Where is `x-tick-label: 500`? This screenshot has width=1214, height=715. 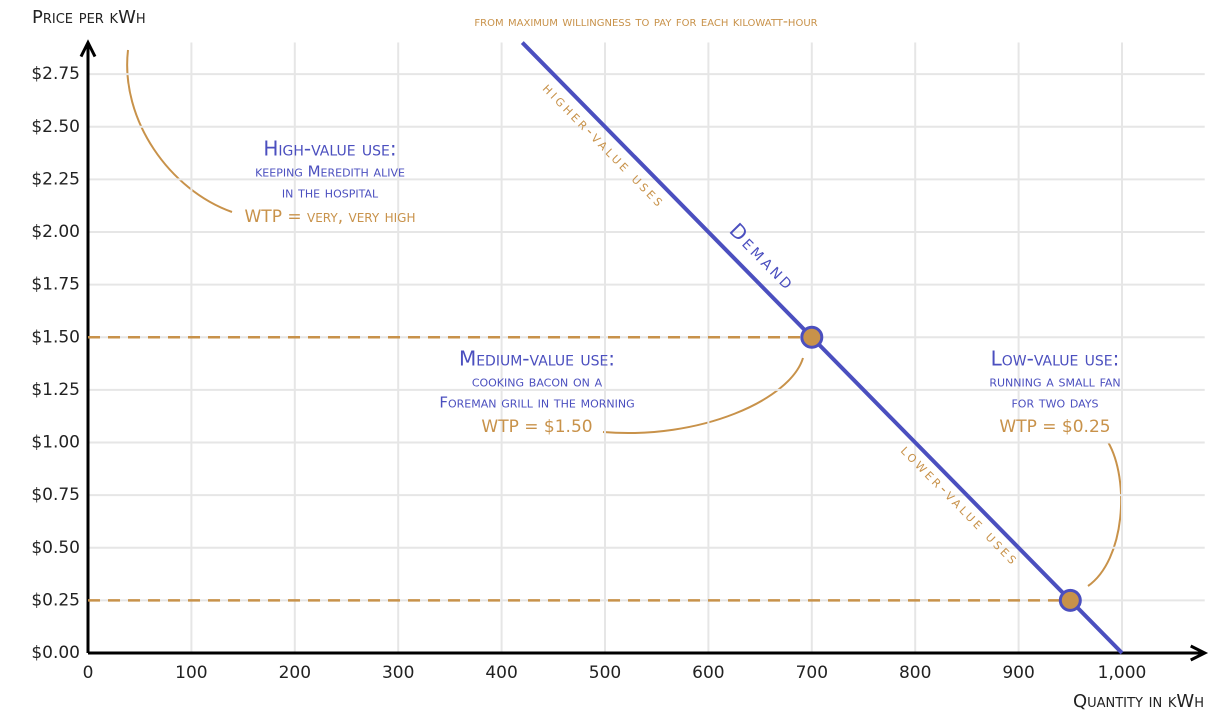 x-tick-label: 500 is located at coordinates (605, 673).